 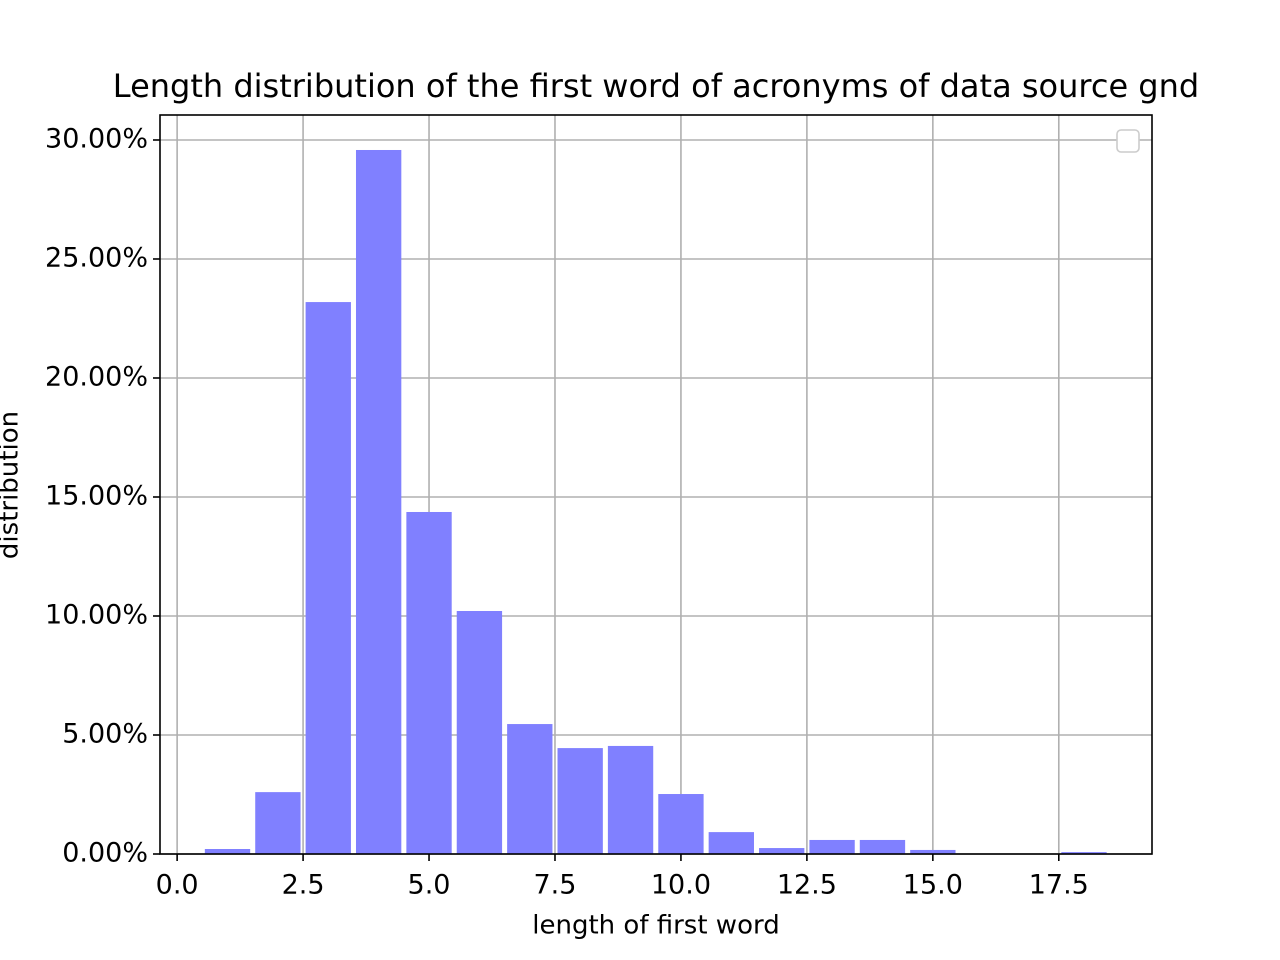 I want to click on x-tick-label: 7.5, so click(x=555, y=885).